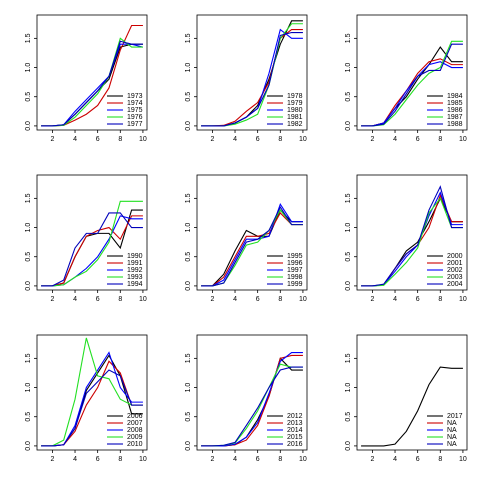  I want to click on legend-label: 1996, so click(295, 263).